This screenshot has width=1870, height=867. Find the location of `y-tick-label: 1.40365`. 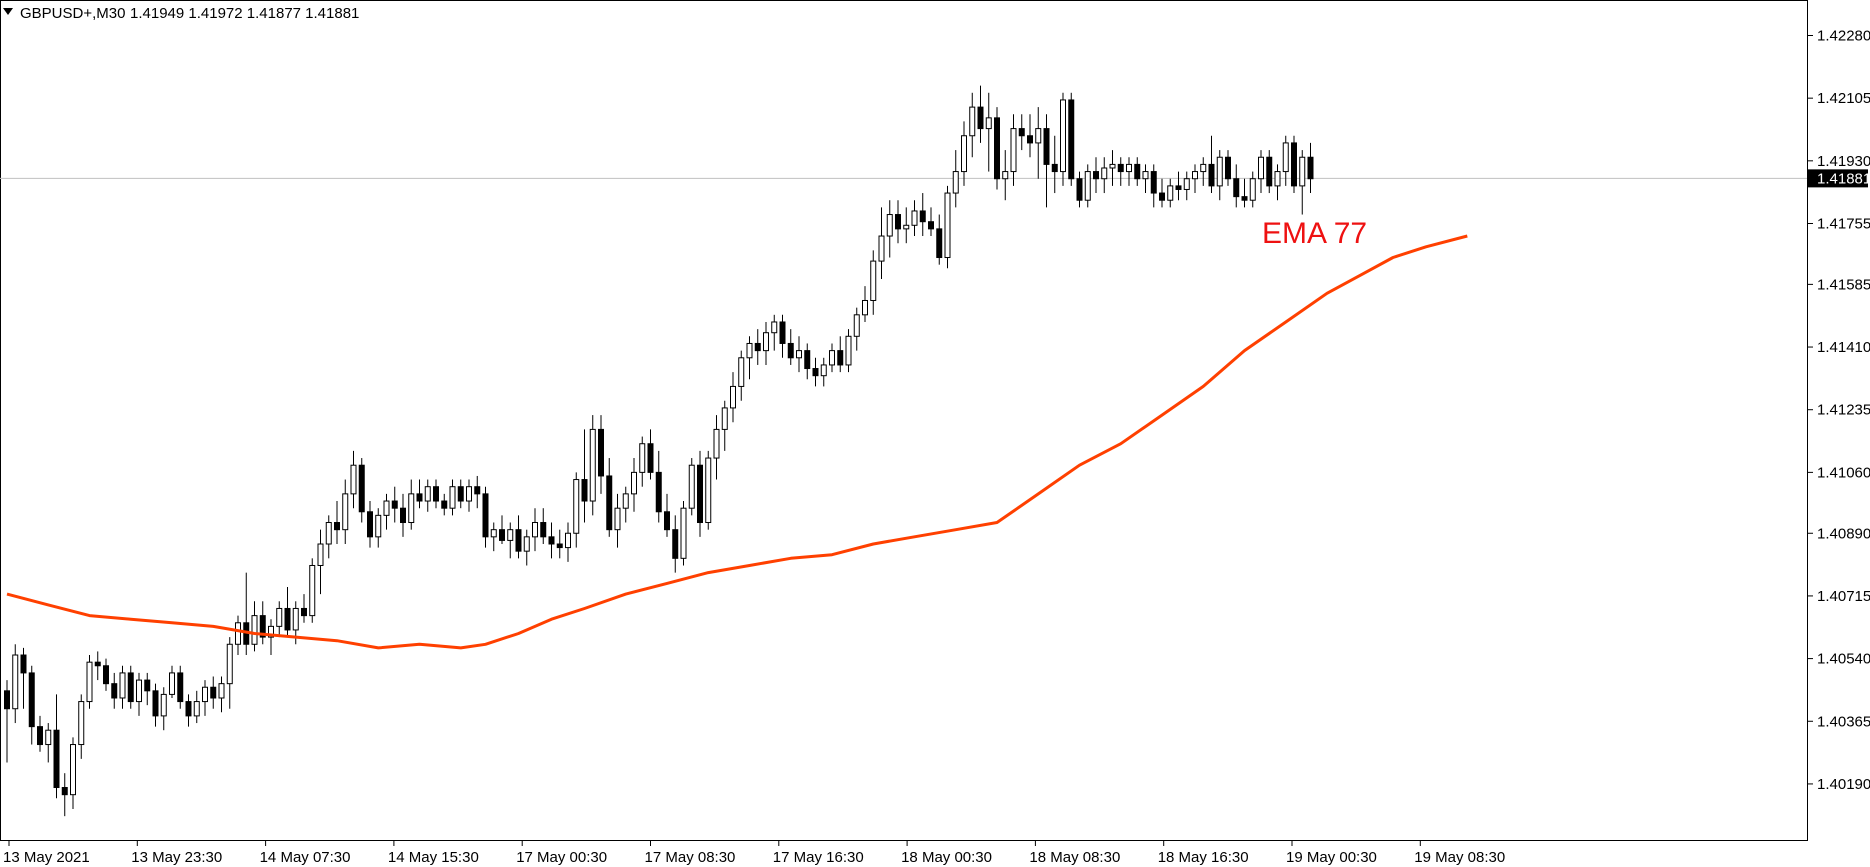

y-tick-label: 1.40365 is located at coordinates (1843, 721).